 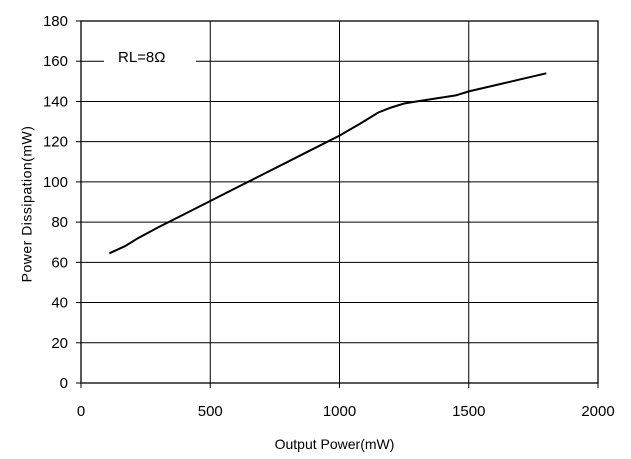 I want to click on annotation-box: RL=8Ω, so click(x=150, y=58).